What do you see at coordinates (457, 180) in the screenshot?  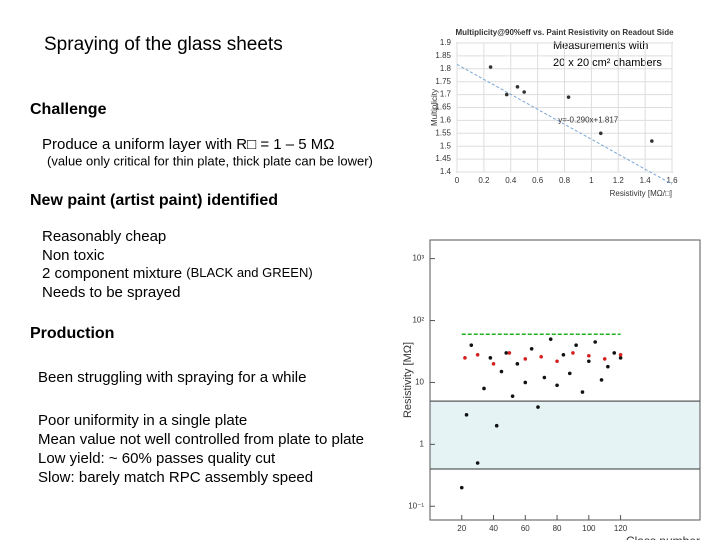 I see `x-tick-label: 0` at bounding box center [457, 180].